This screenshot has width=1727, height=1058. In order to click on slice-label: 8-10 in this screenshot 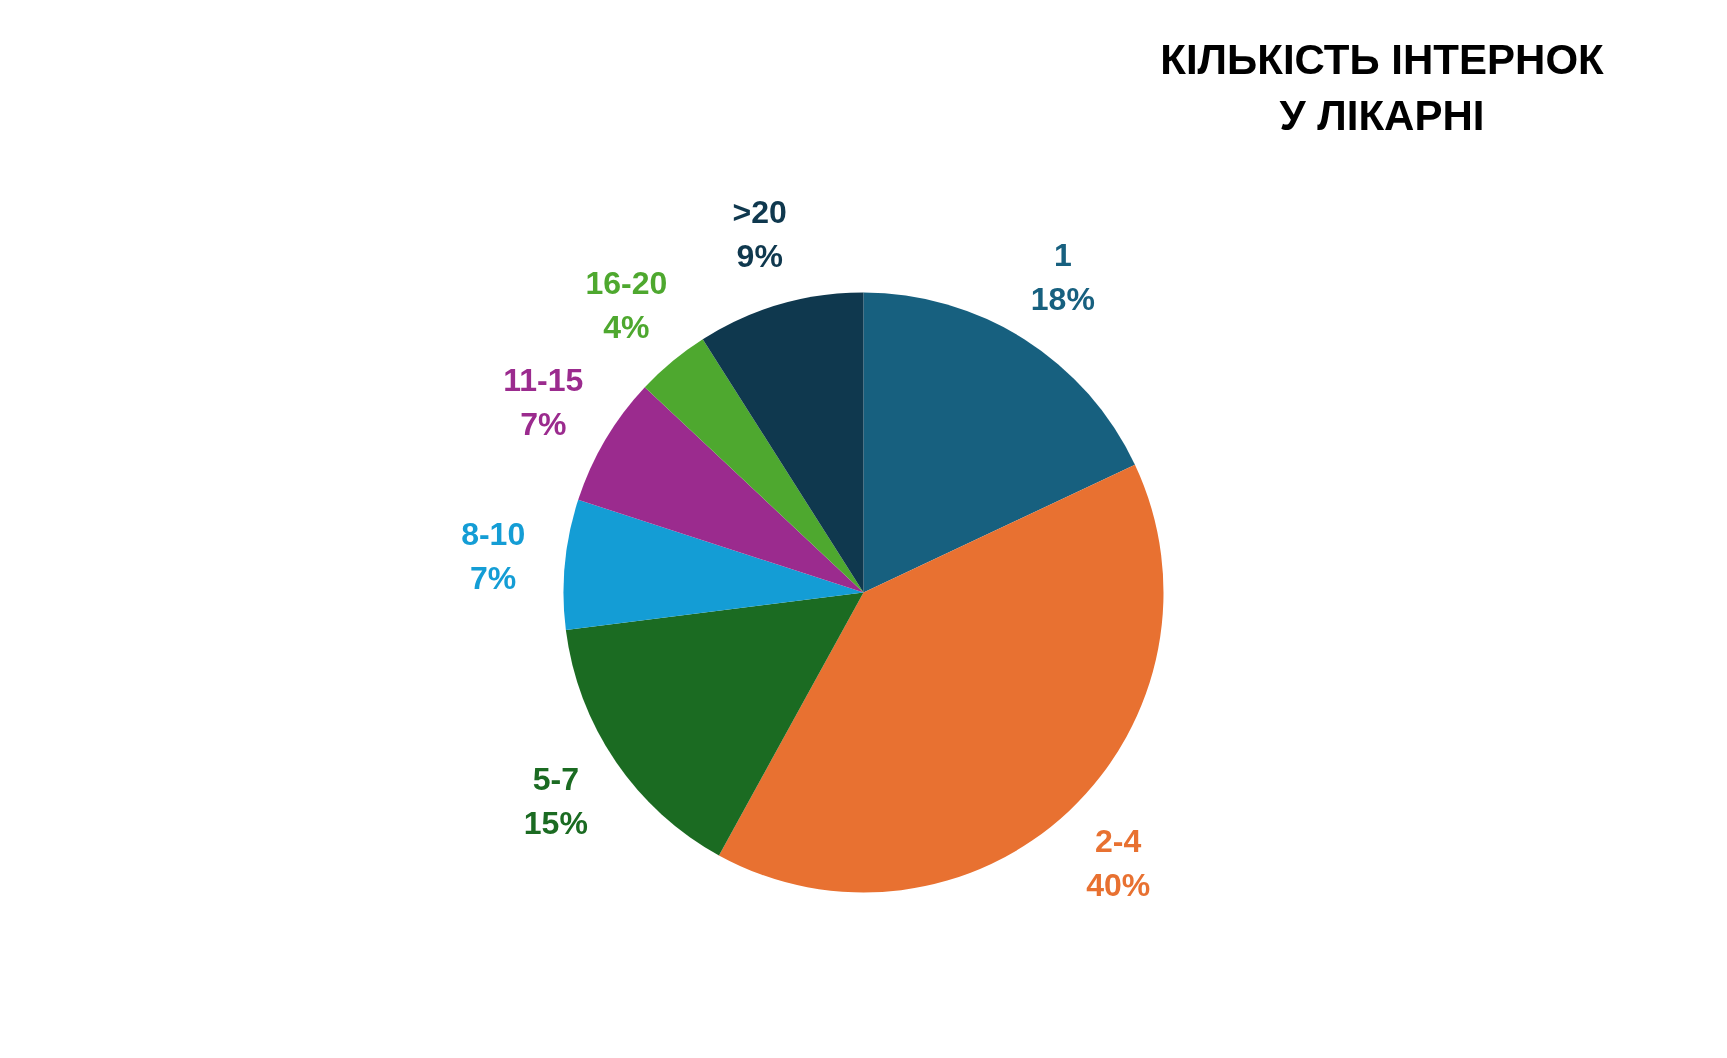, I will do `click(493, 534)`.